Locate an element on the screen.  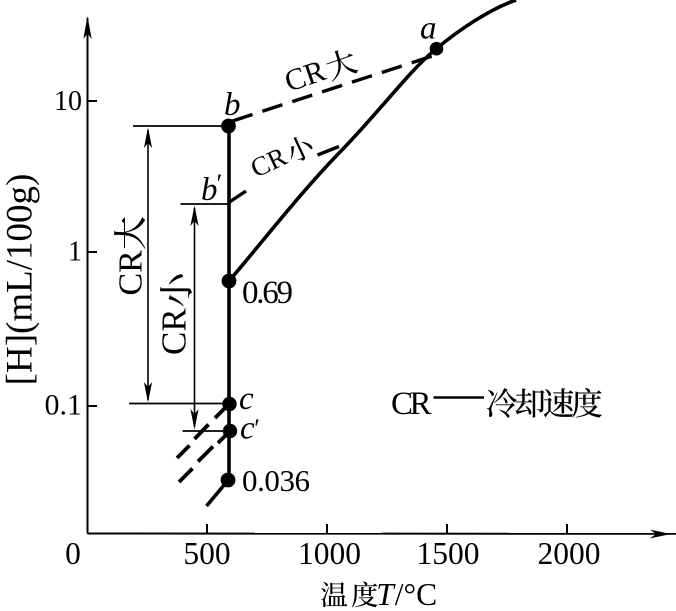
svg-text: 1 is located at coordinates (75, 252).